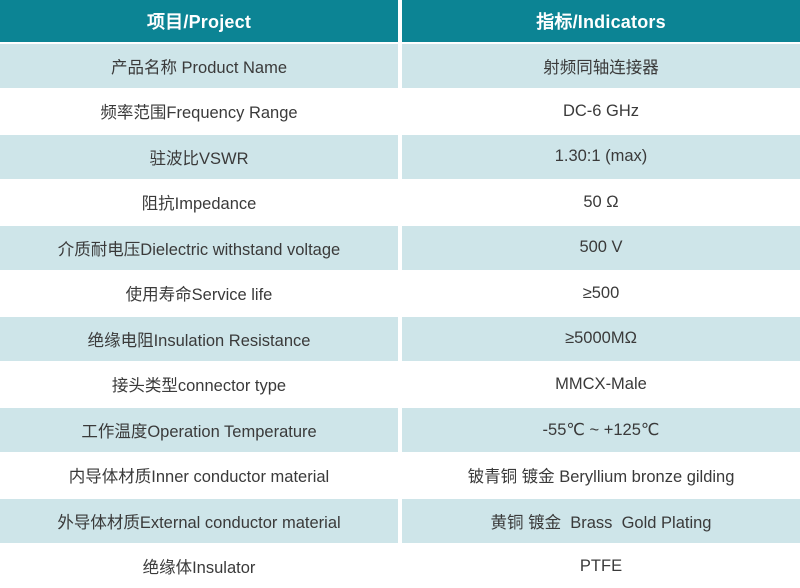 The image size is (800, 588). Describe the element at coordinates (199, 21) in the screenshot. I see `header-cell-project: 项目/Project` at that location.